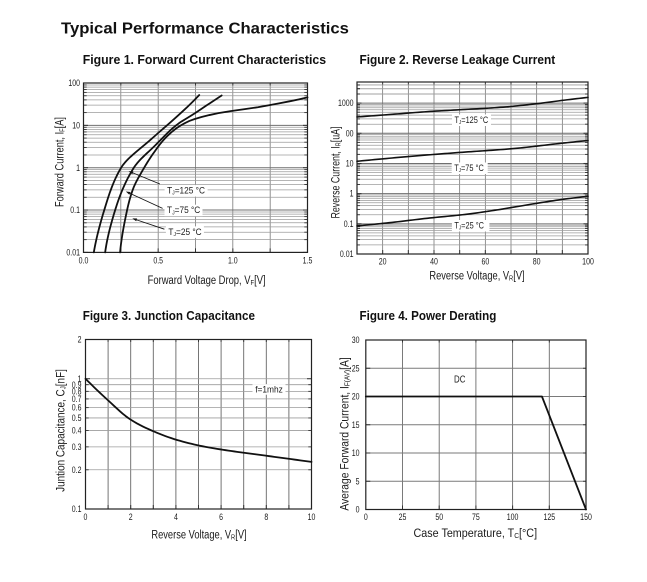  Describe the element at coordinates (266, 517) in the screenshot. I see `svg-text: 8` at that location.